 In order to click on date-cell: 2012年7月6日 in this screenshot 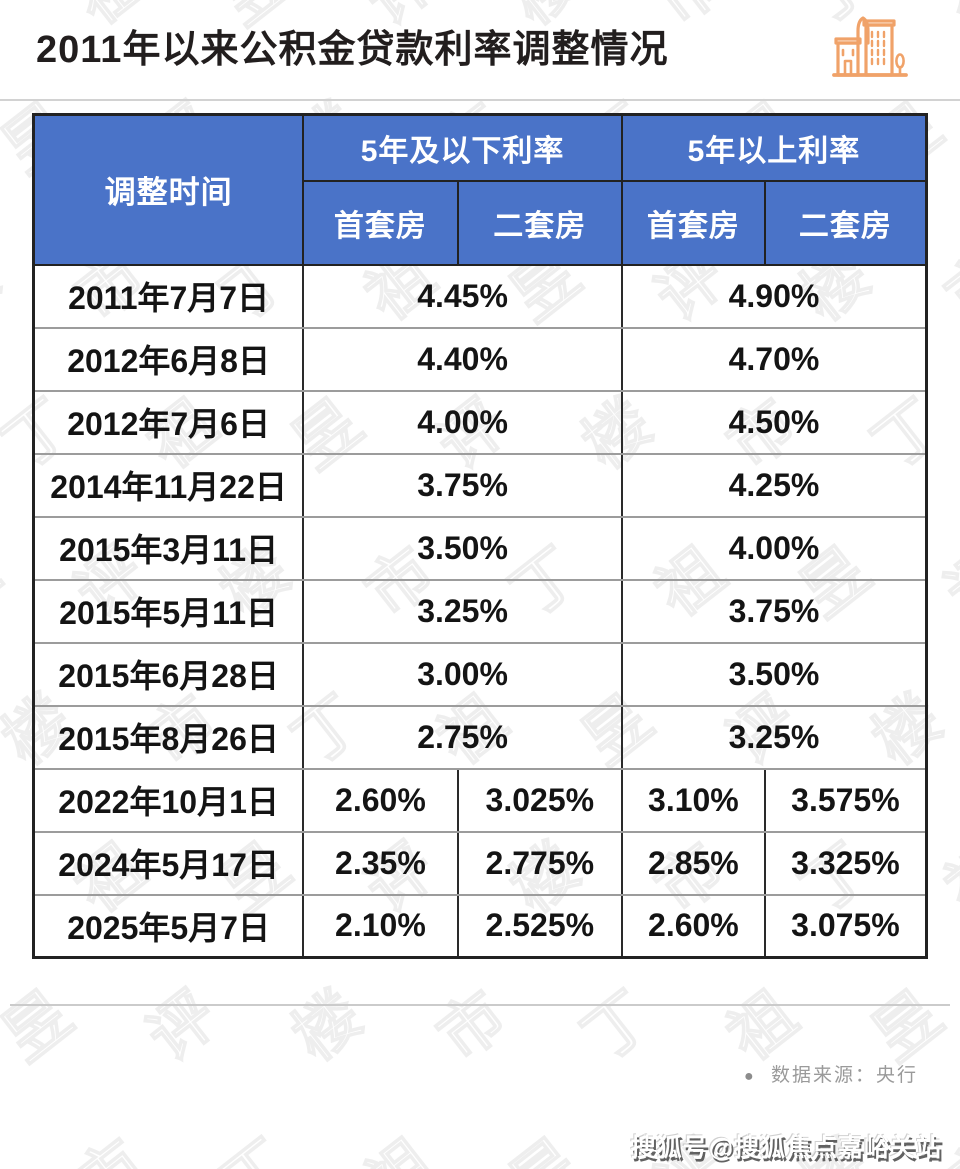, I will do `click(168, 422)`.